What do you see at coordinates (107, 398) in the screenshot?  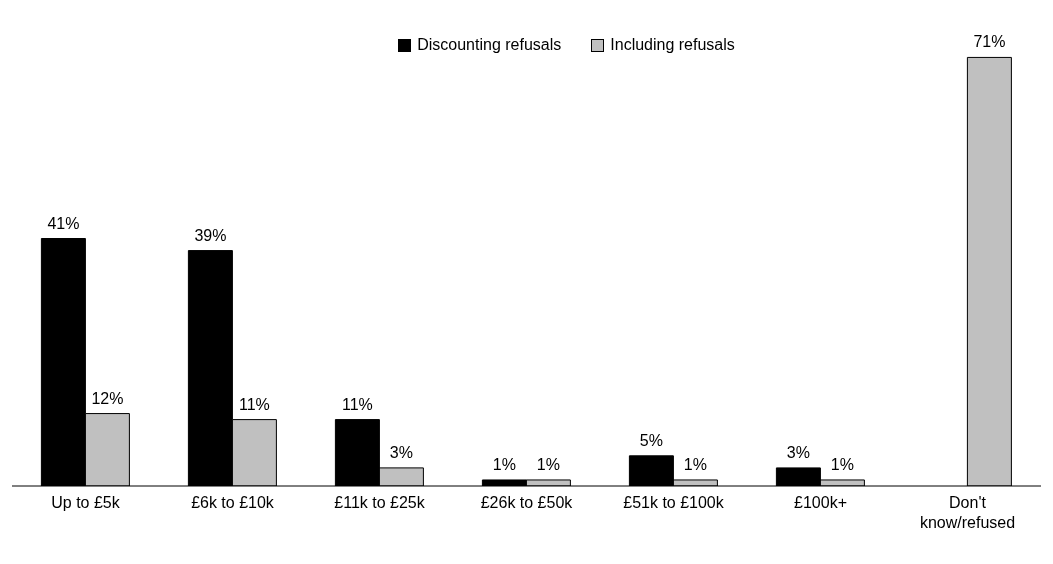 I see `data-label: 12%` at bounding box center [107, 398].